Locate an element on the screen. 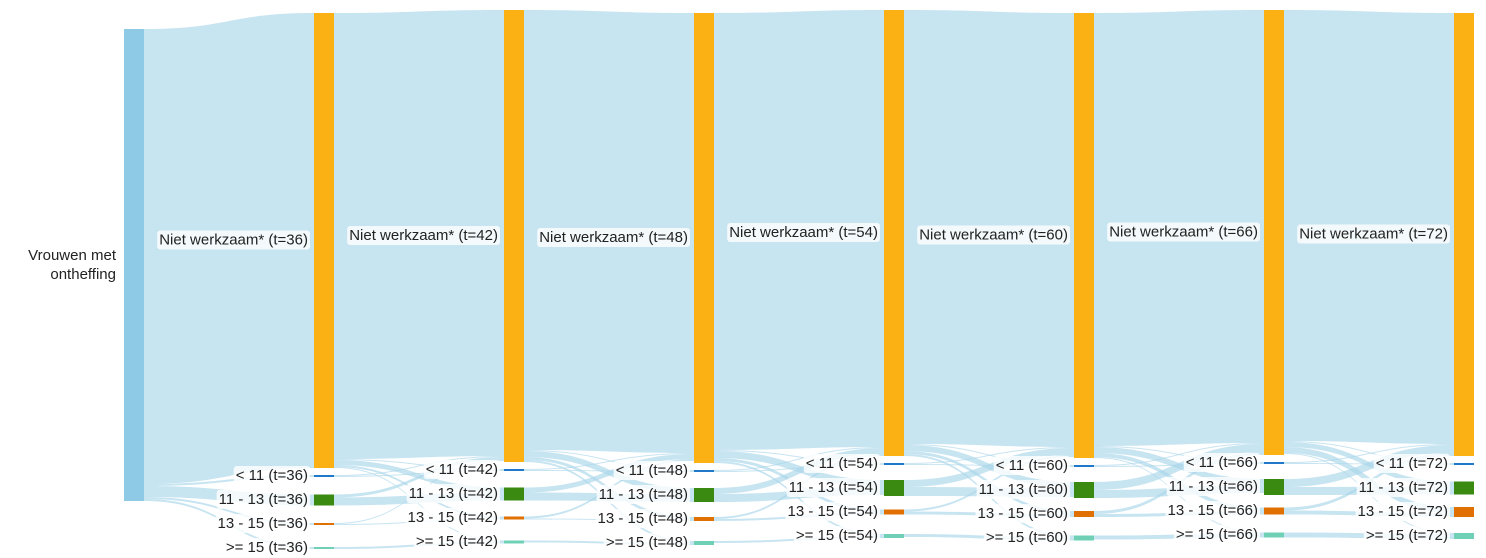 The height and width of the screenshot is (558, 1486). node-label: 13 - 15 (t=48) is located at coordinates (643, 518).